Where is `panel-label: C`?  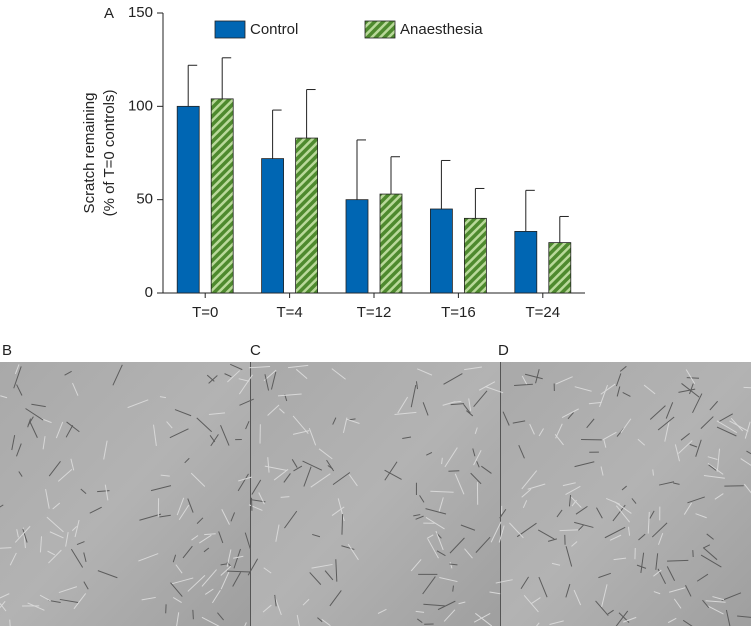
panel-label: C is located at coordinates (255, 350).